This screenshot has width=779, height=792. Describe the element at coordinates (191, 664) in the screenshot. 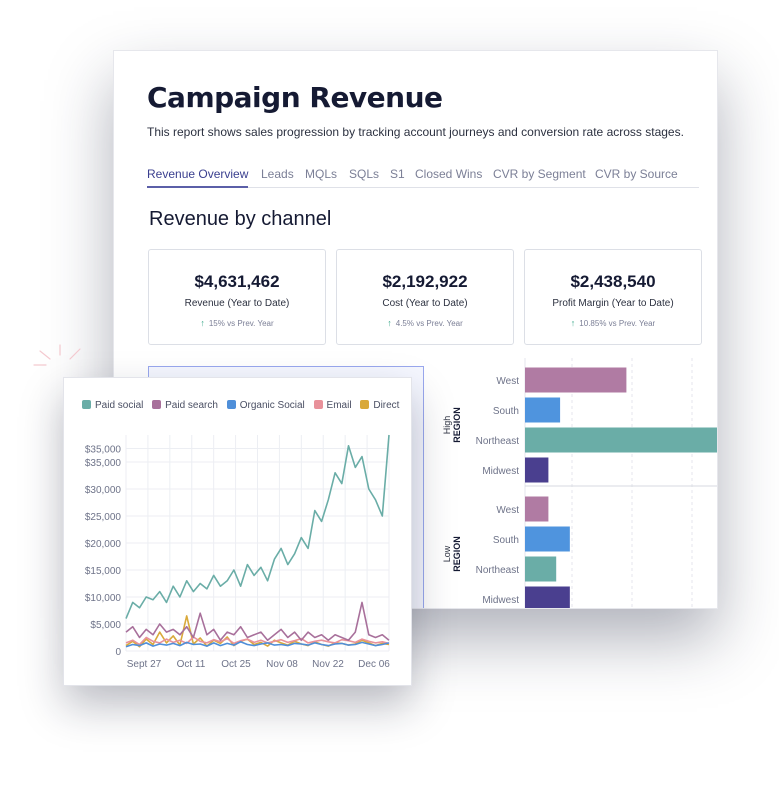

I see `x-tick-label: Oct 11` at that location.